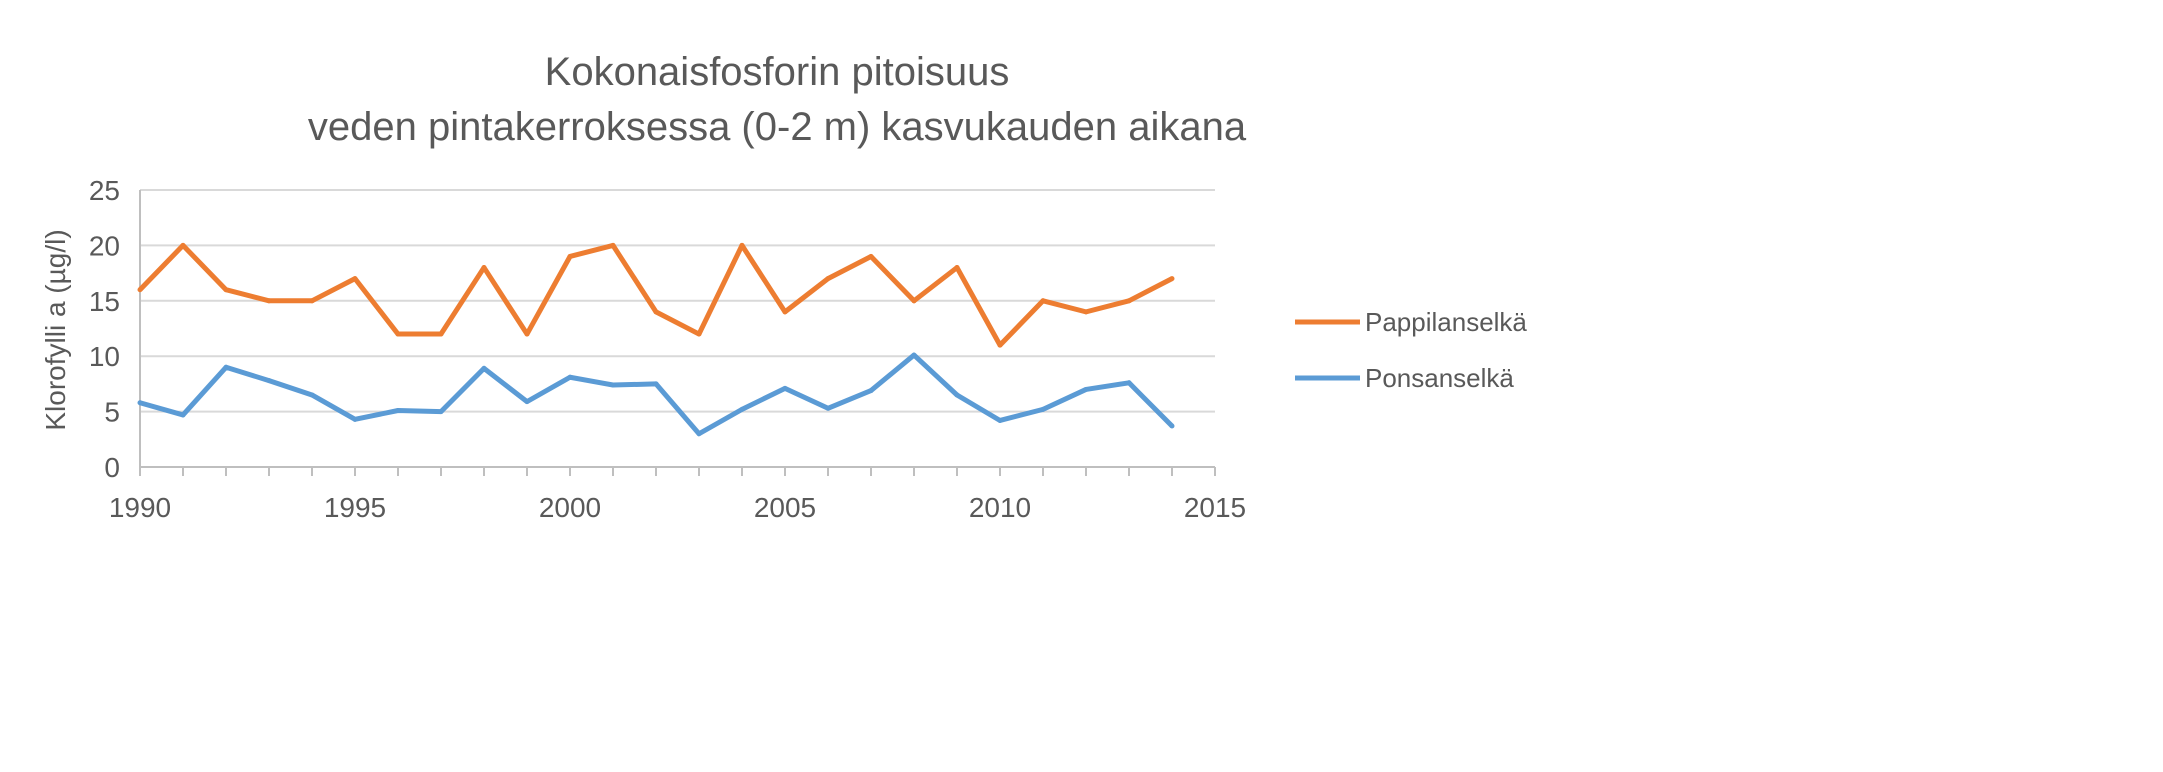 The image size is (2163, 772). I want to click on x-tick-label: 2000, so click(570, 507).